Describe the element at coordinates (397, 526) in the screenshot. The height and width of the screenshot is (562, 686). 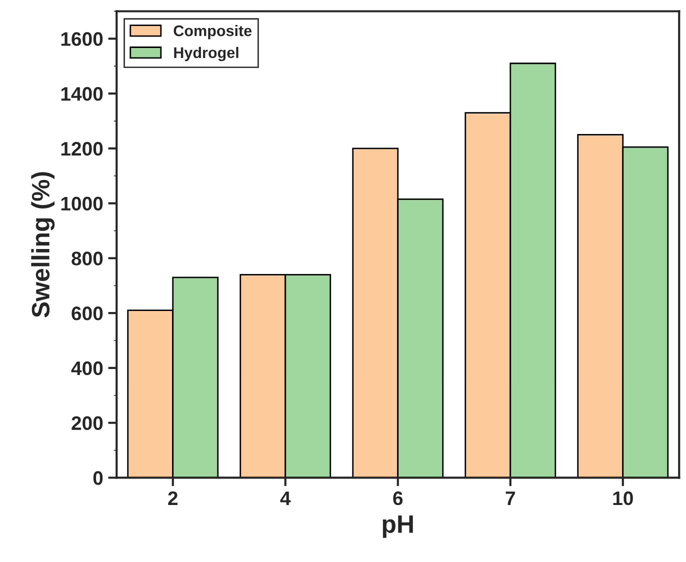
I see `x-axis-title: pH` at that location.